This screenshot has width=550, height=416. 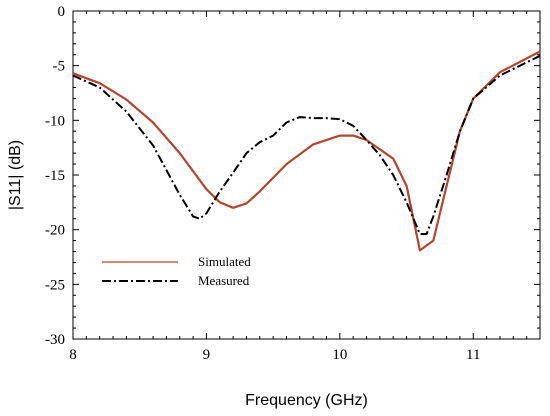 What do you see at coordinates (207, 355) in the screenshot?
I see `x-tick-label: 9` at bounding box center [207, 355].